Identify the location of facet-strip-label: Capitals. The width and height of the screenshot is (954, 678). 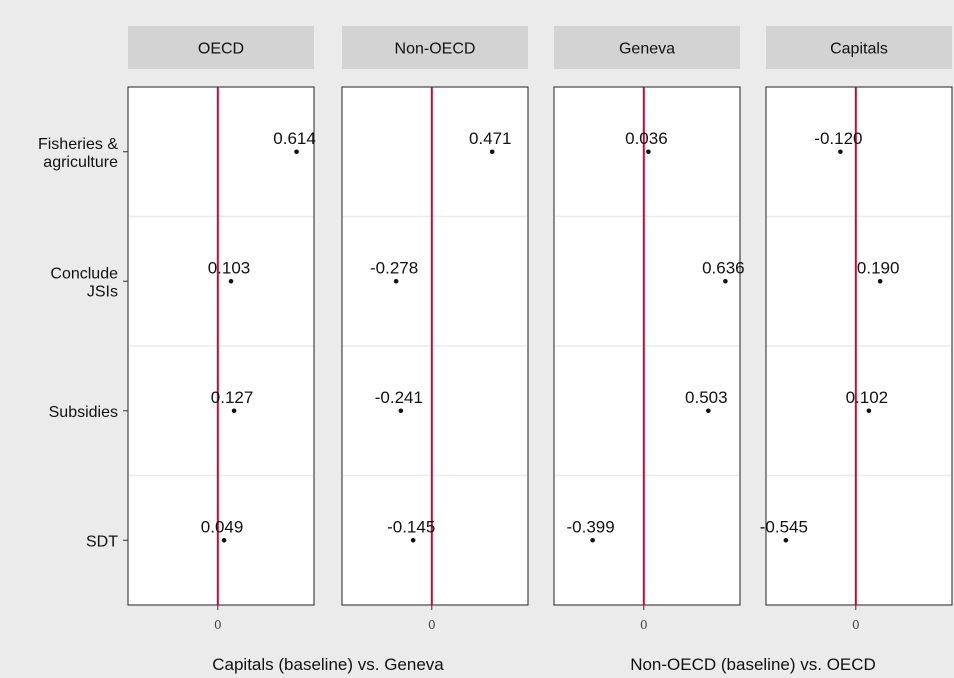
(859, 49).